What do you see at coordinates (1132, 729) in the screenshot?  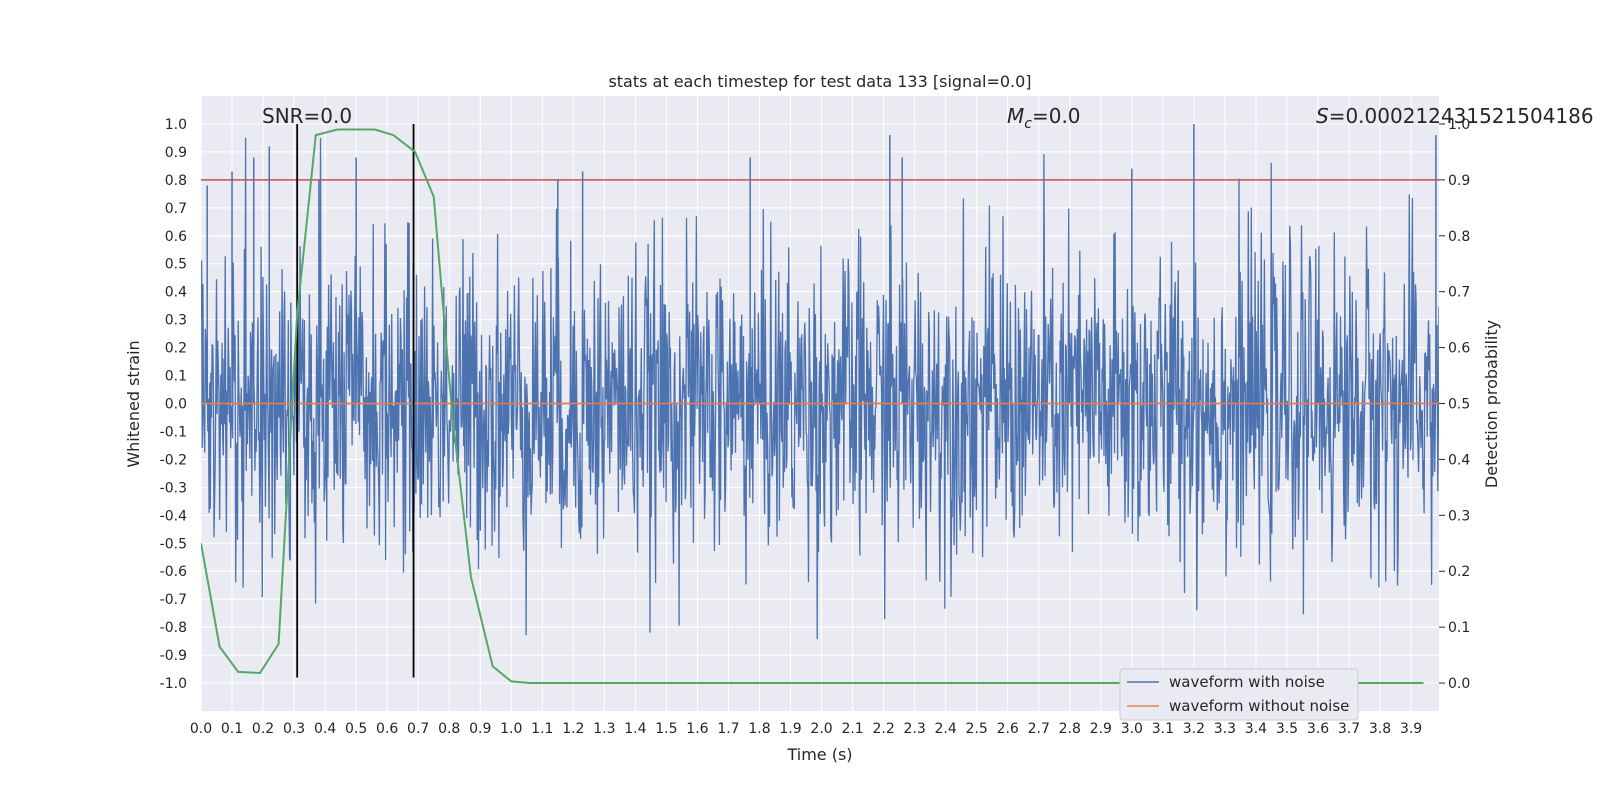 I see `x-tick-label: 3.0` at bounding box center [1132, 729].